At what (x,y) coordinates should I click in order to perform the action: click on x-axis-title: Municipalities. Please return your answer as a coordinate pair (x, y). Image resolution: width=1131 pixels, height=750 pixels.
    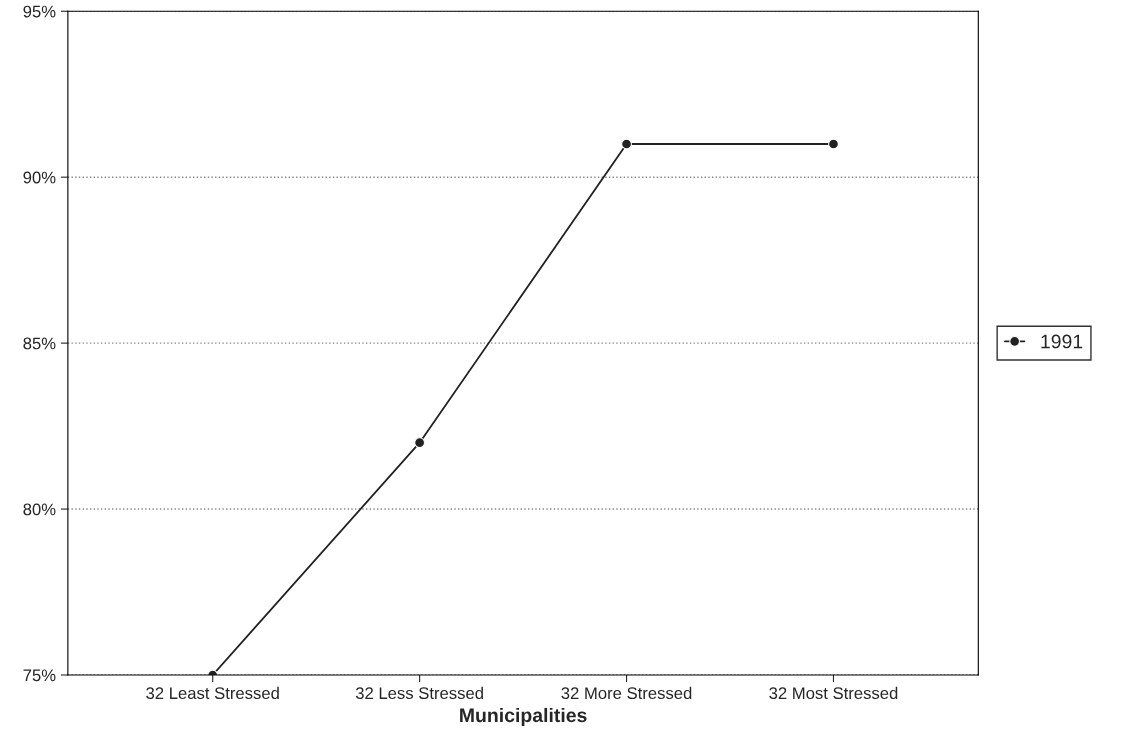
    Looking at the image, I should click on (523, 717).